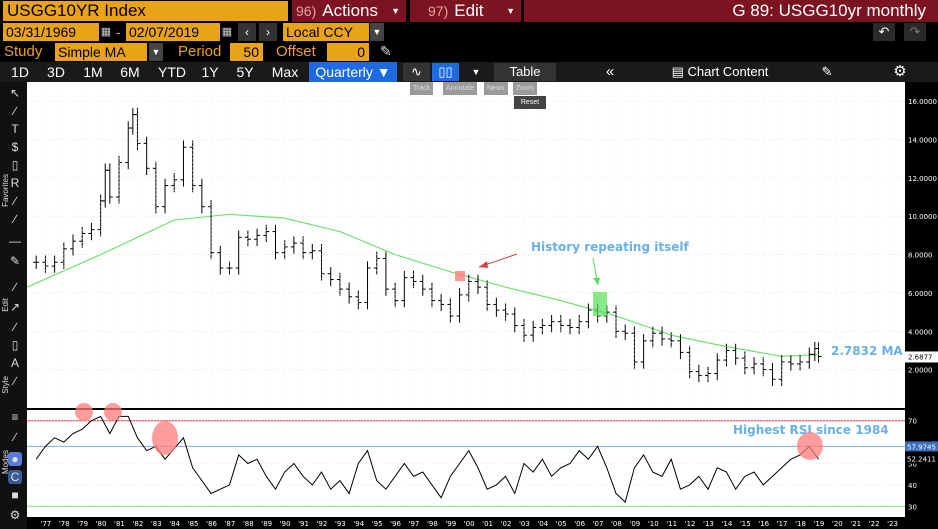 The height and width of the screenshot is (529, 938). Describe the element at coordinates (596, 281) in the screenshot. I see `arrow-head-green` at that location.